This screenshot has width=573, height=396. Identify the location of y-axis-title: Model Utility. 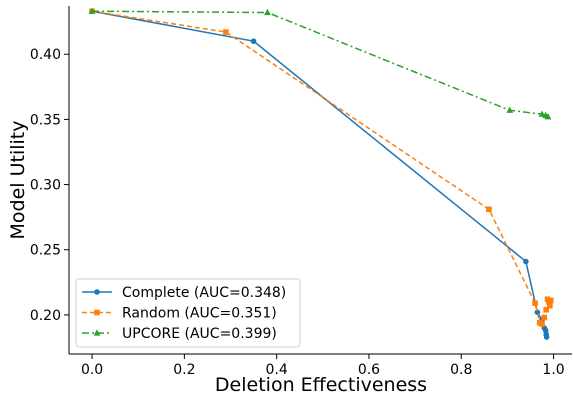
(18, 180).